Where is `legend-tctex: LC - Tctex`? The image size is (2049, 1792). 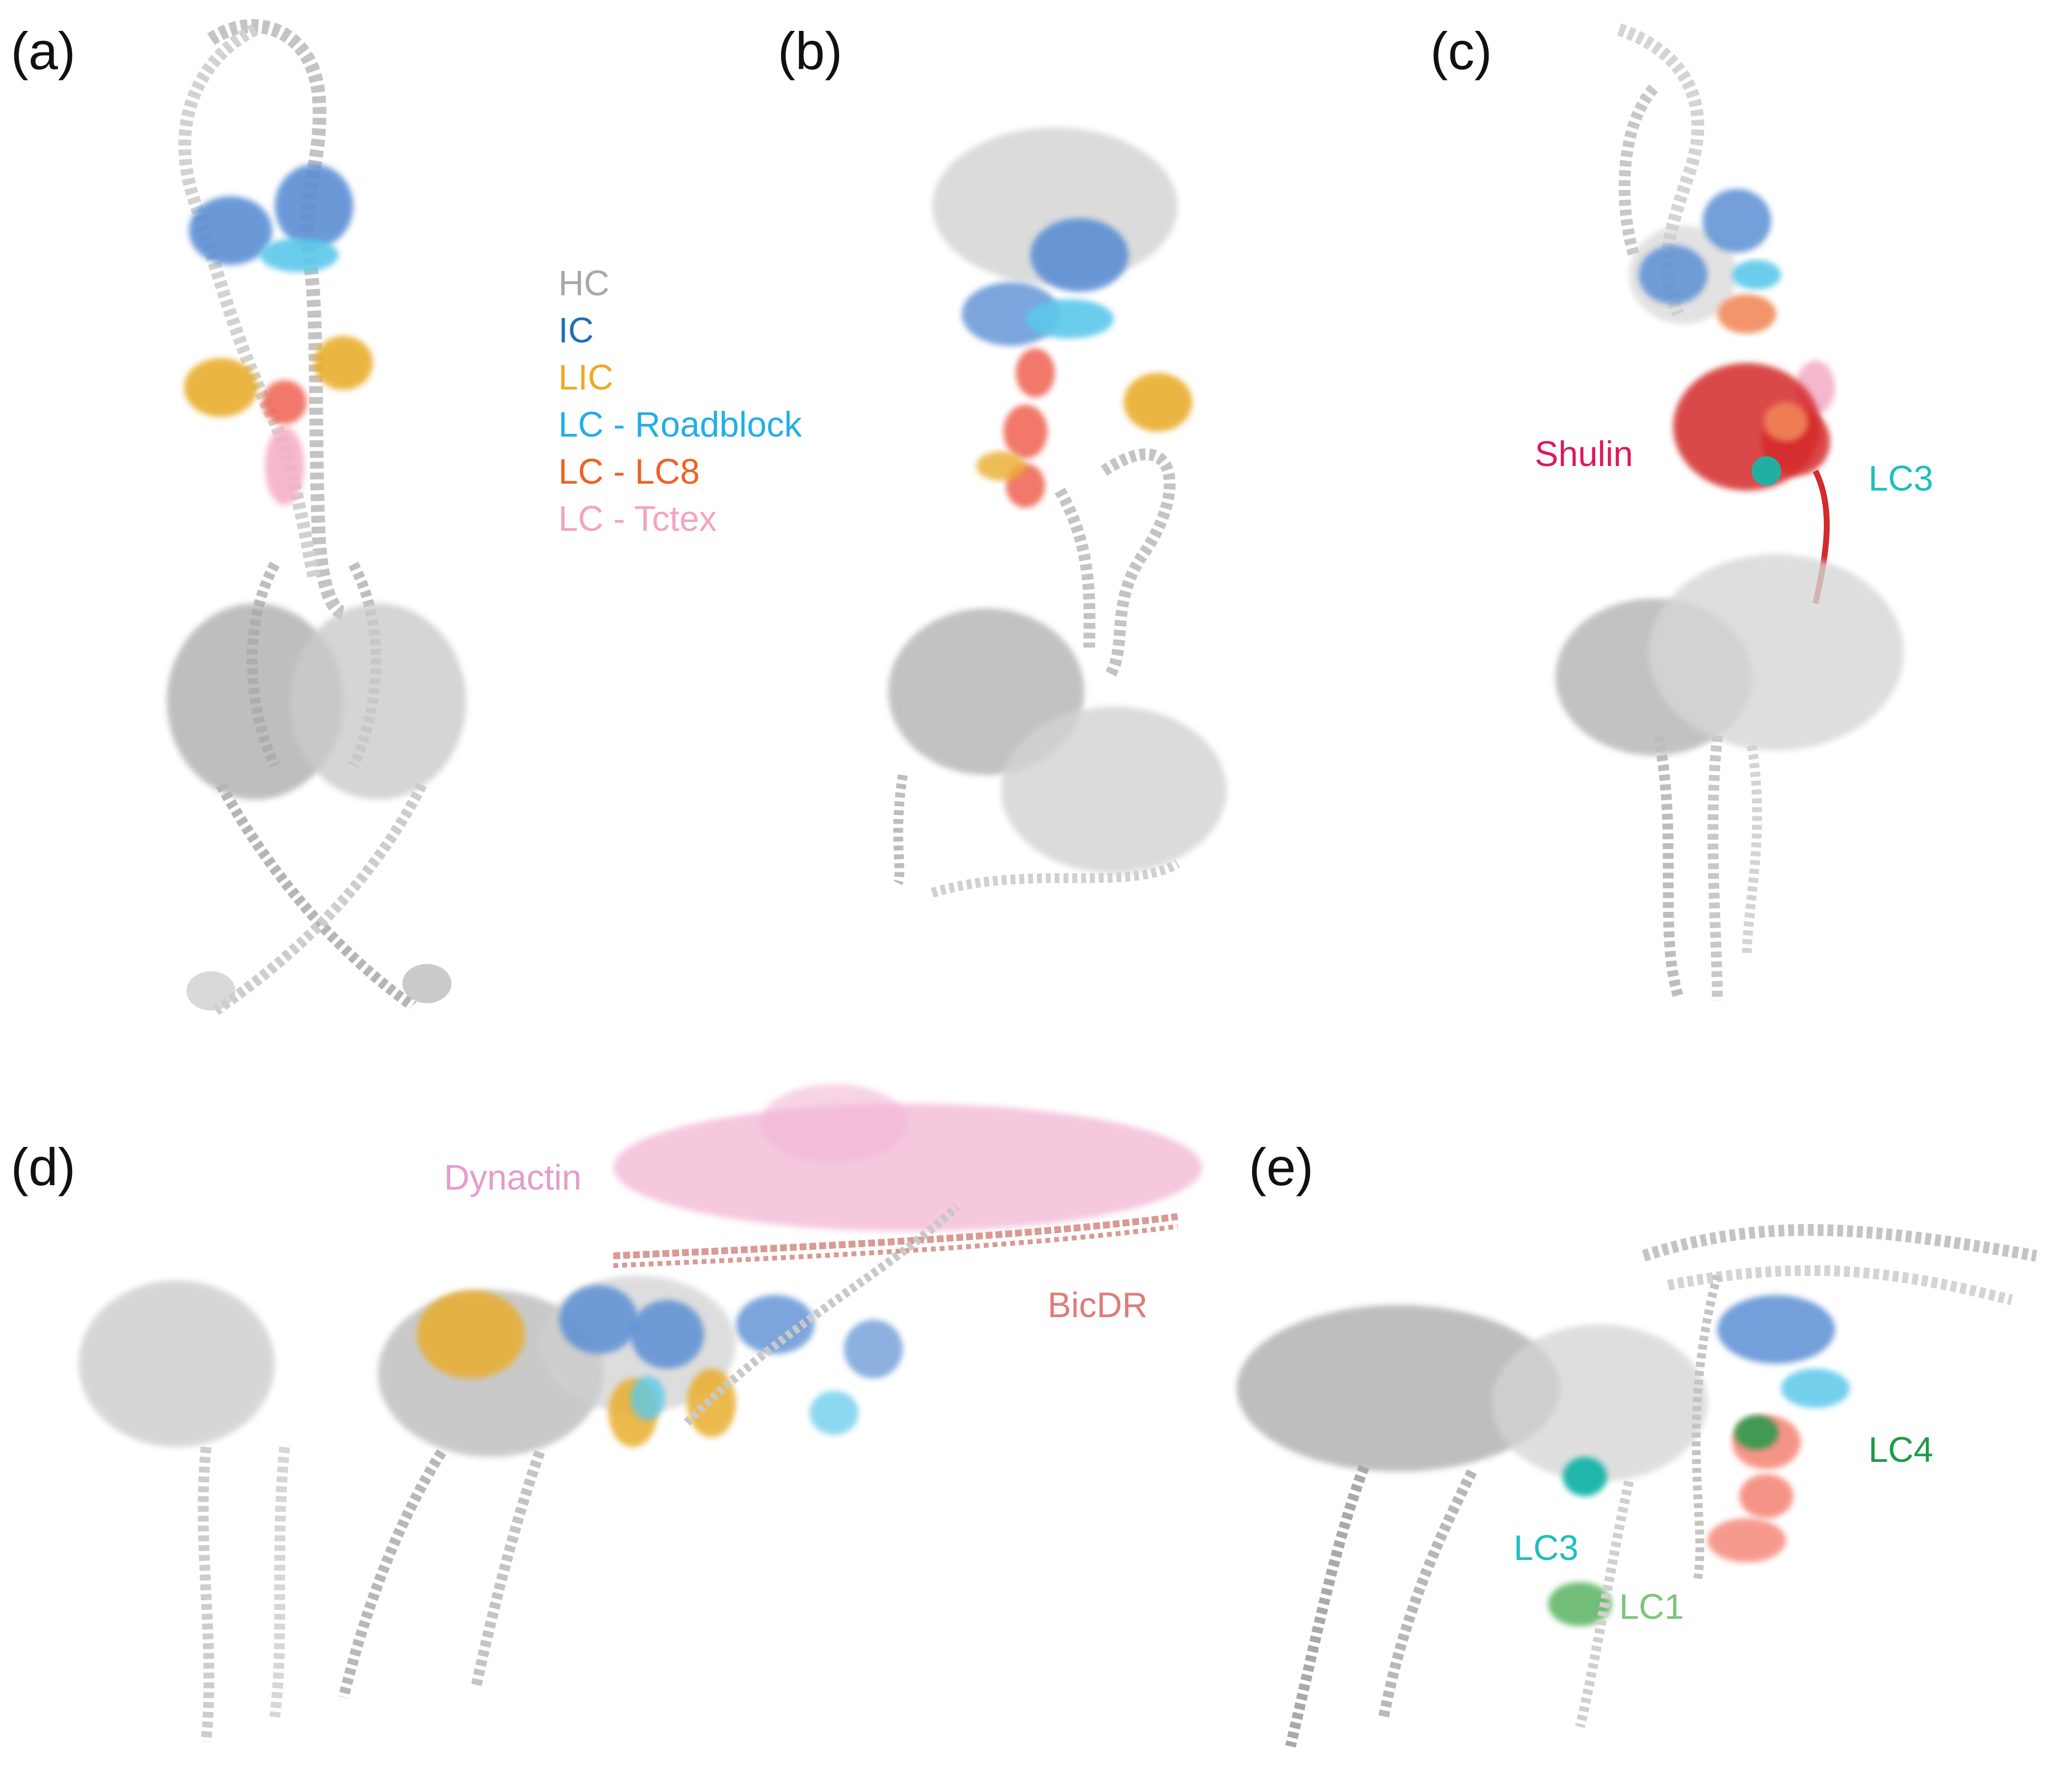
legend-tctex: LC - Tctex is located at coordinates (637, 519).